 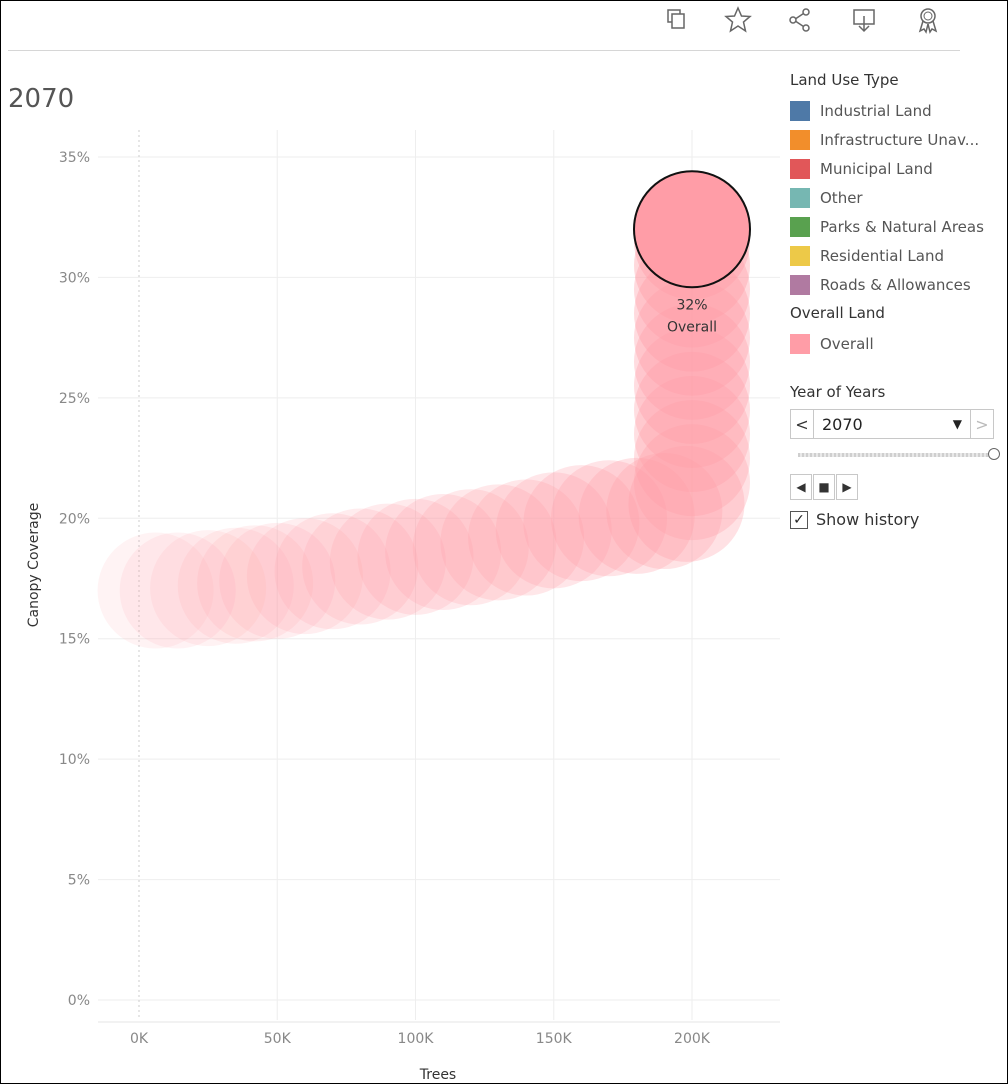 What do you see at coordinates (800, 20) in the screenshot?
I see `share-icon` at bounding box center [800, 20].